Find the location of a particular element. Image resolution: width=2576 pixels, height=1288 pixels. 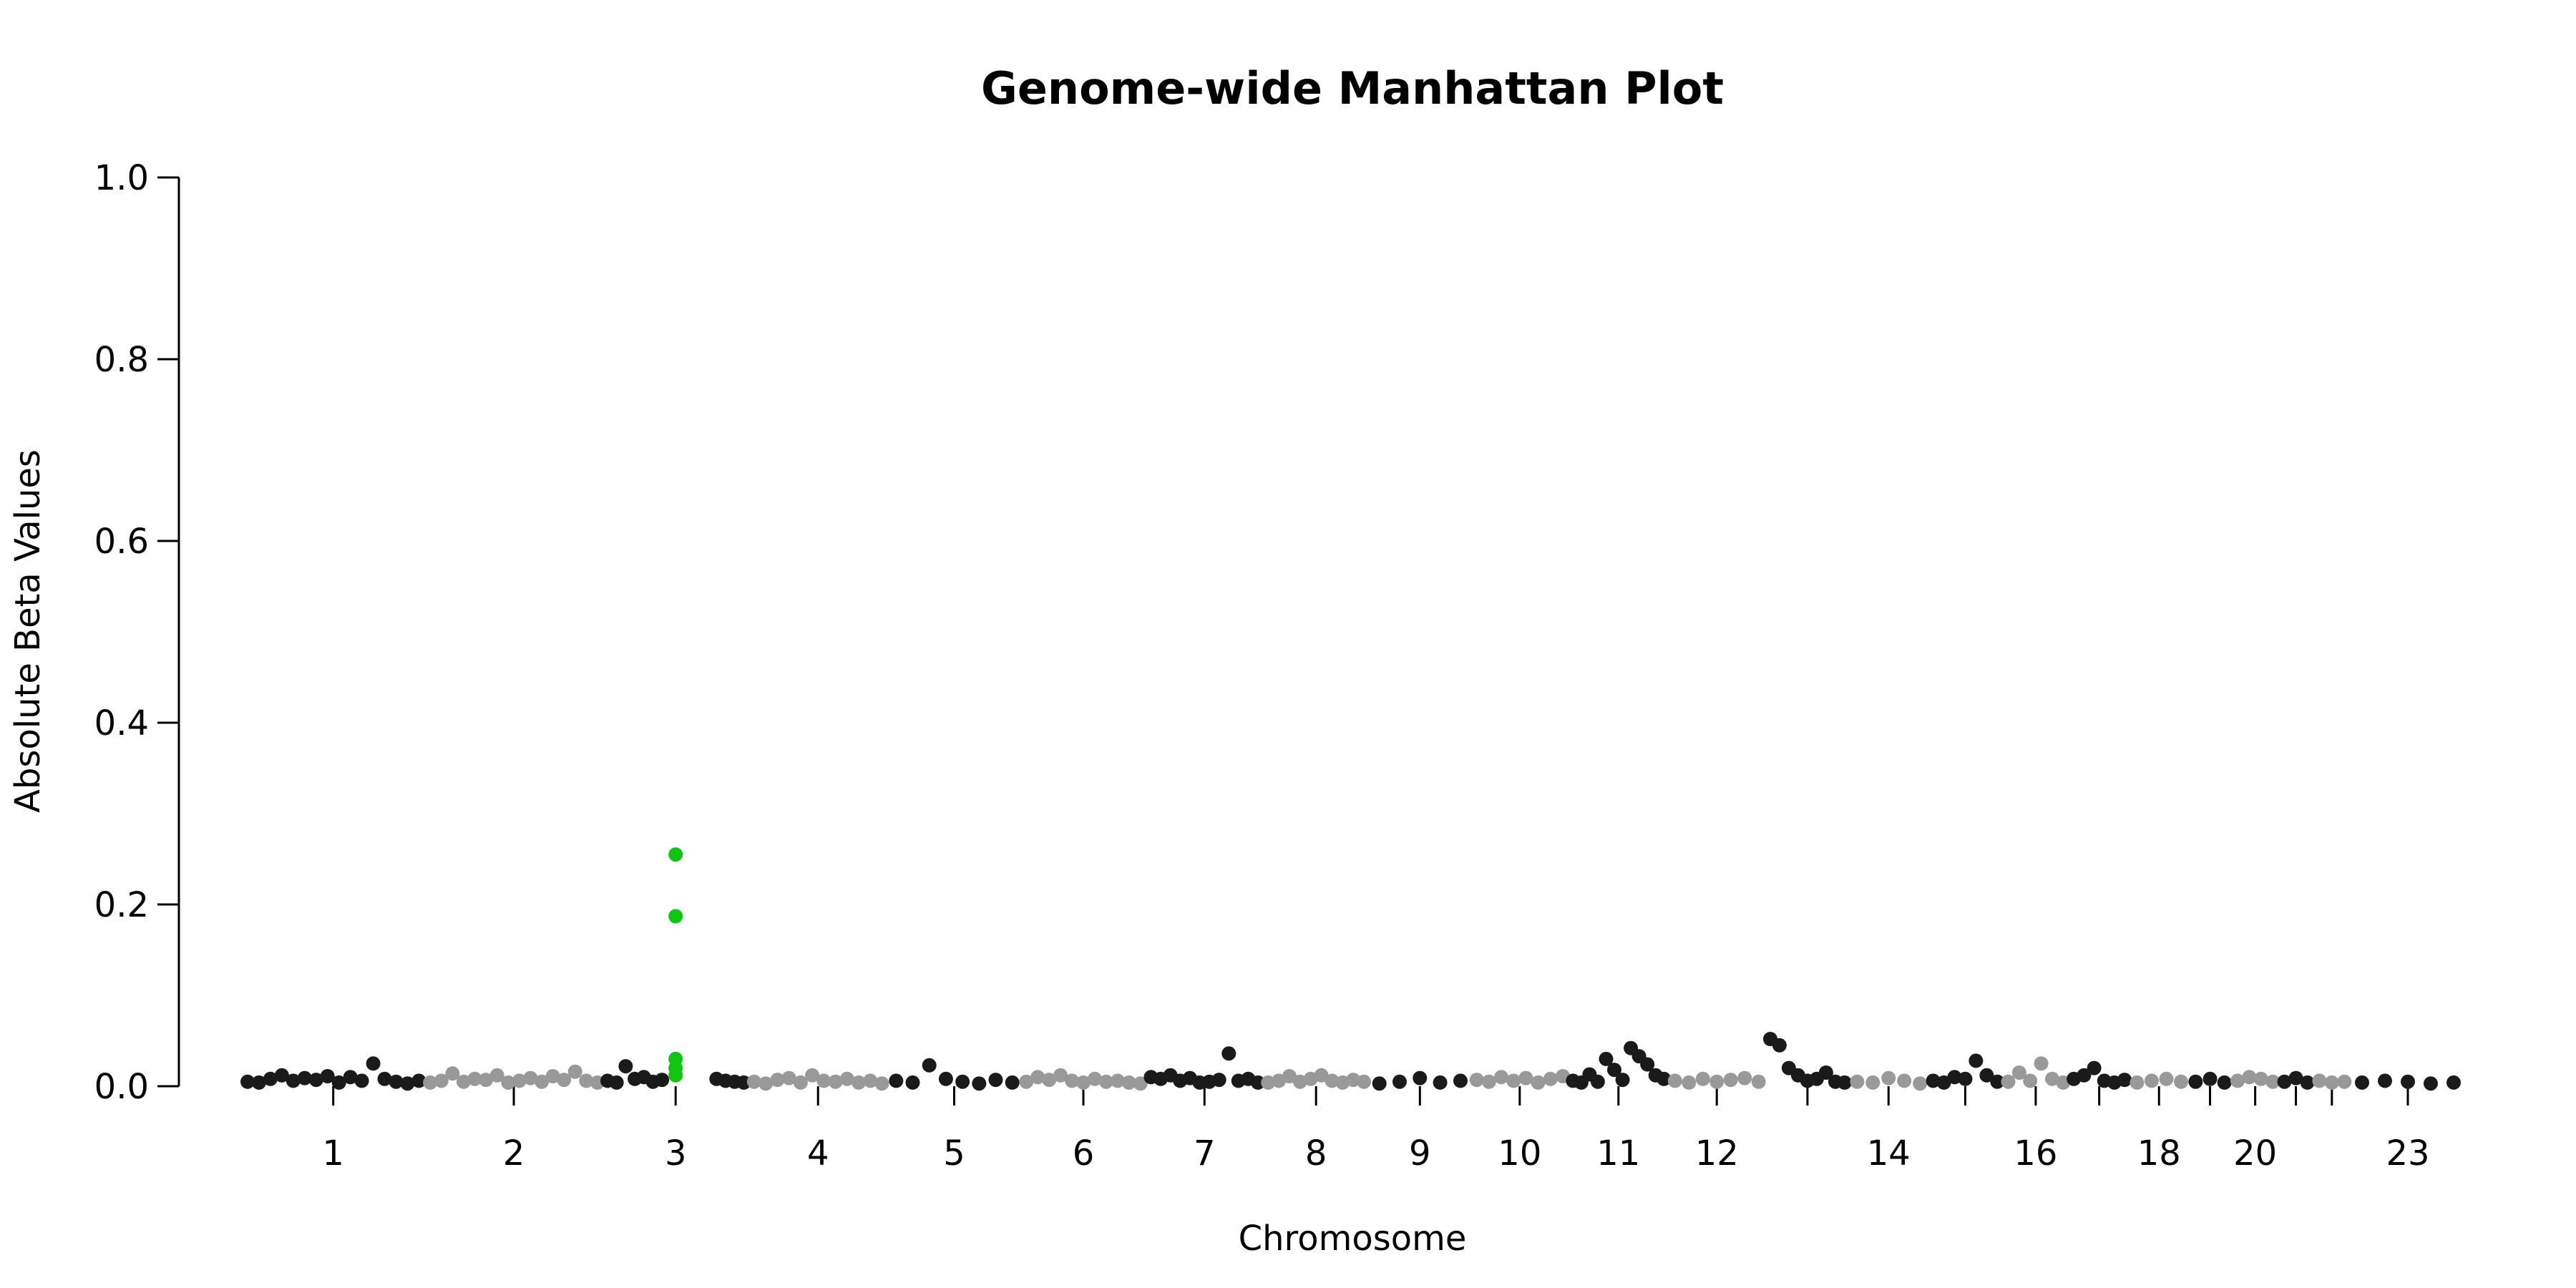

x-tick-label: 10 is located at coordinates (1519, 1153).